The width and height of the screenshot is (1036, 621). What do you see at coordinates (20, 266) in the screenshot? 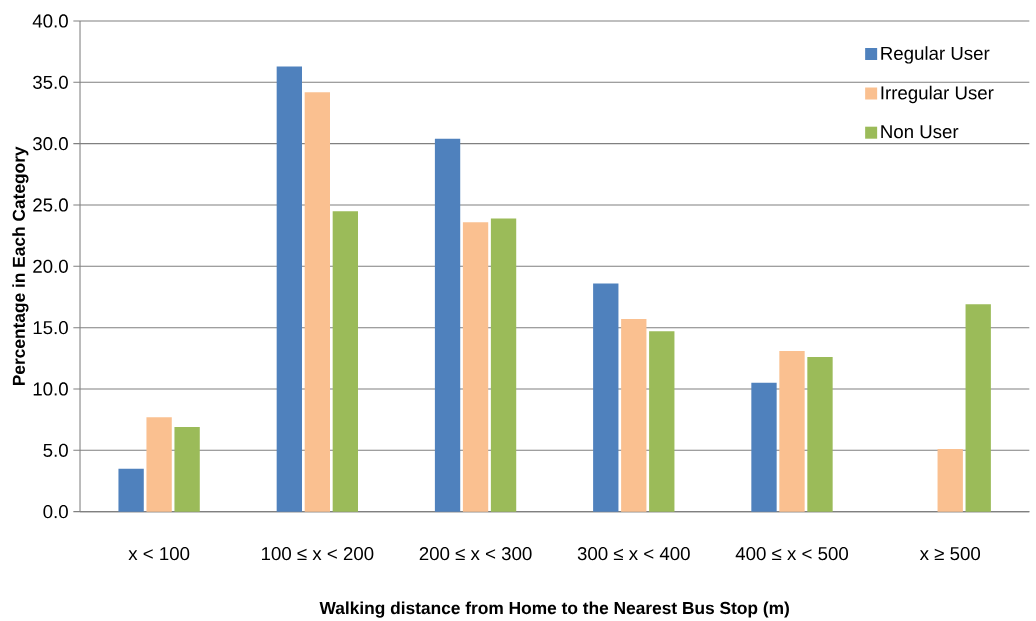
I see `y-axis-title: Percentage in Each Category` at bounding box center [20, 266].